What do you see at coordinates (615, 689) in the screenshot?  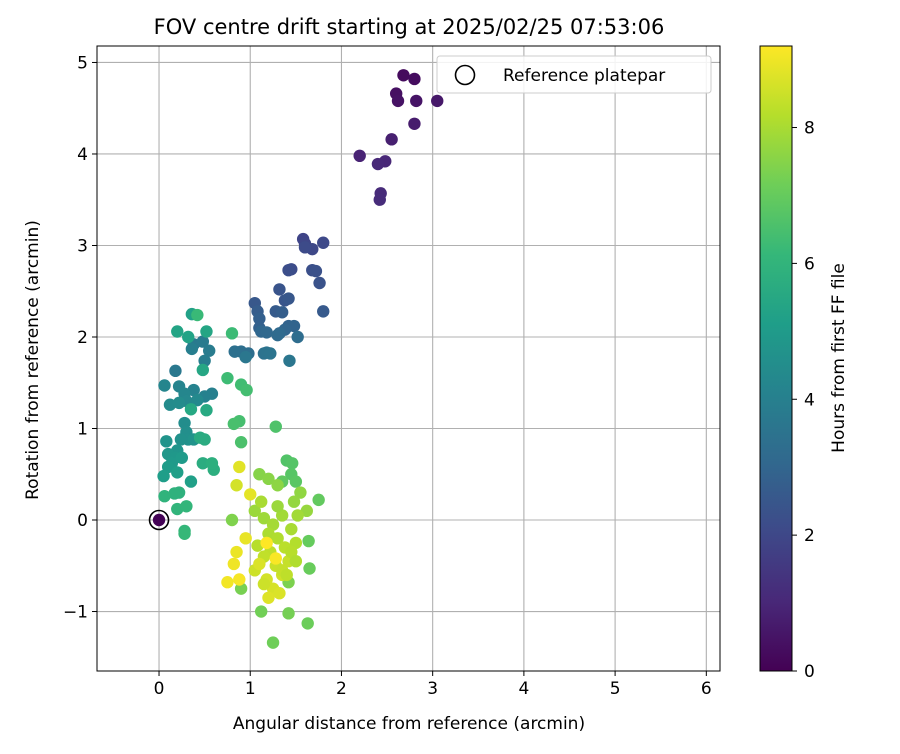 I see `x-tick-label: 5` at bounding box center [615, 689].